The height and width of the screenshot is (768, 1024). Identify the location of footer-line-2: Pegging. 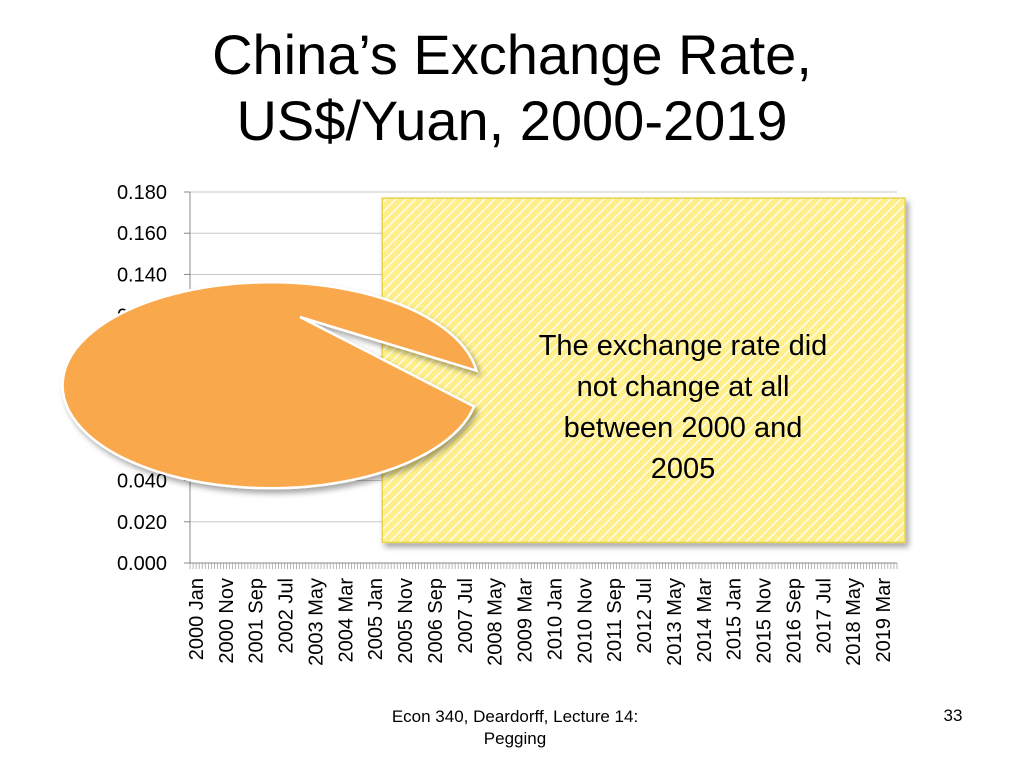
(515, 738).